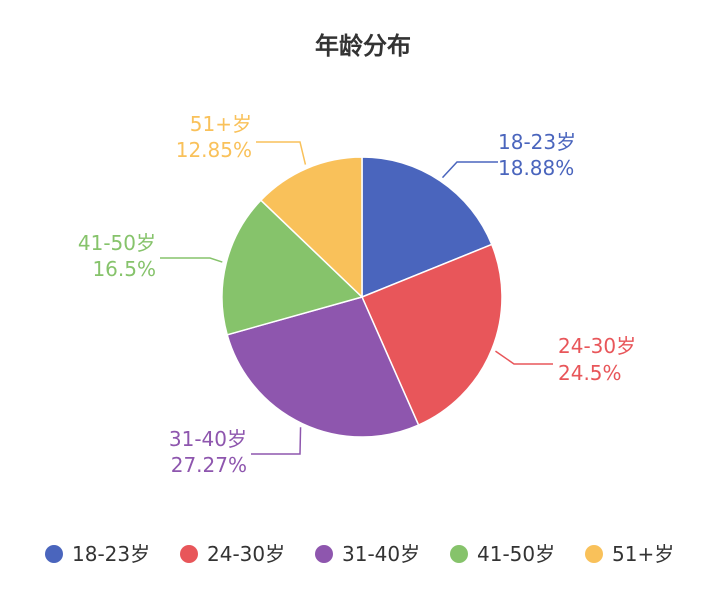 The image size is (726, 604). What do you see at coordinates (516, 554) in the screenshot?
I see `legend-label-3: 41-50岁` at bounding box center [516, 554].